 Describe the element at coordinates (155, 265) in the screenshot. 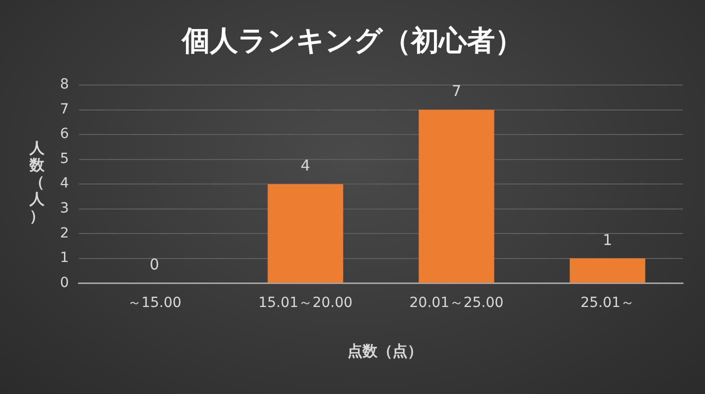

I see `data-label: 0` at that location.